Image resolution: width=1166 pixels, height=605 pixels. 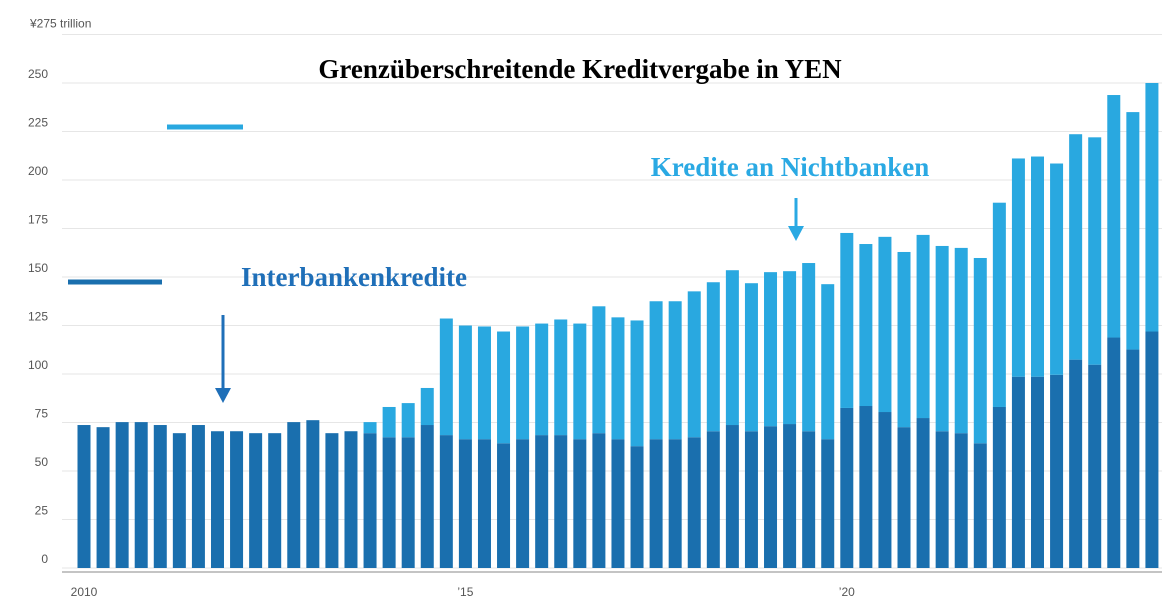 I want to click on annotation: Kredite an Nichtbanken, so click(x=790, y=167).